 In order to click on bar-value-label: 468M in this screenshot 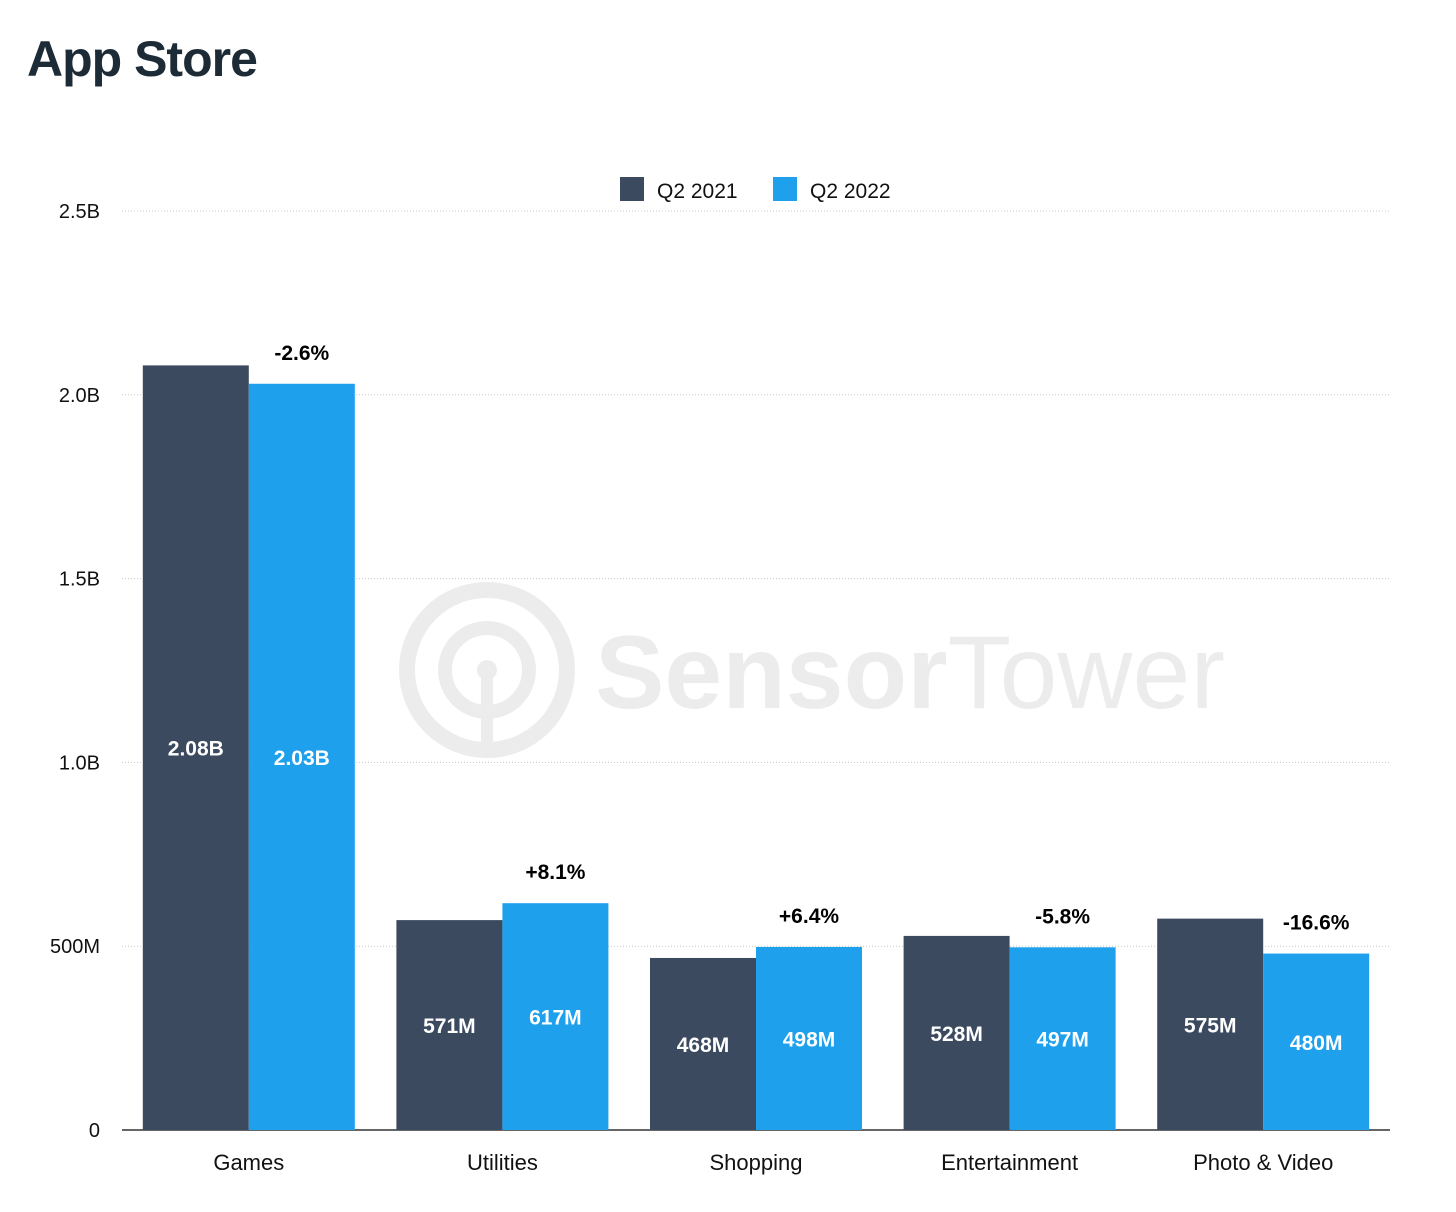, I will do `click(703, 1045)`.